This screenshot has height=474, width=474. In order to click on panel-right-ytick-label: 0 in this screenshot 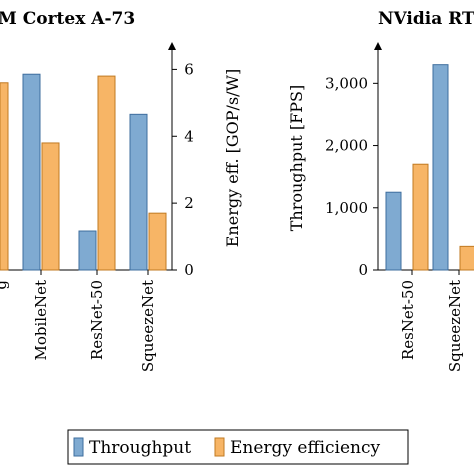, I will do `click(363, 270)`.